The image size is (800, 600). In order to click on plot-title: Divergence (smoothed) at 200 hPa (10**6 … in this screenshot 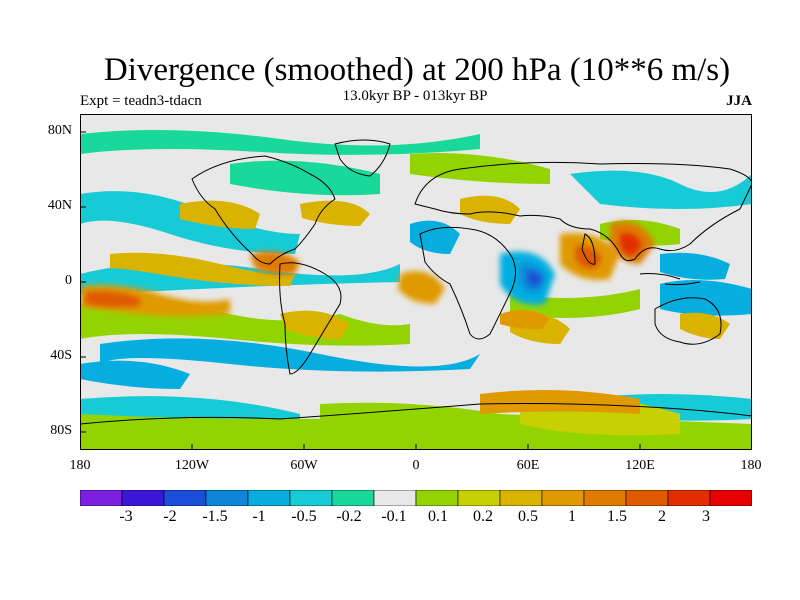, I will do `click(417, 70)`.